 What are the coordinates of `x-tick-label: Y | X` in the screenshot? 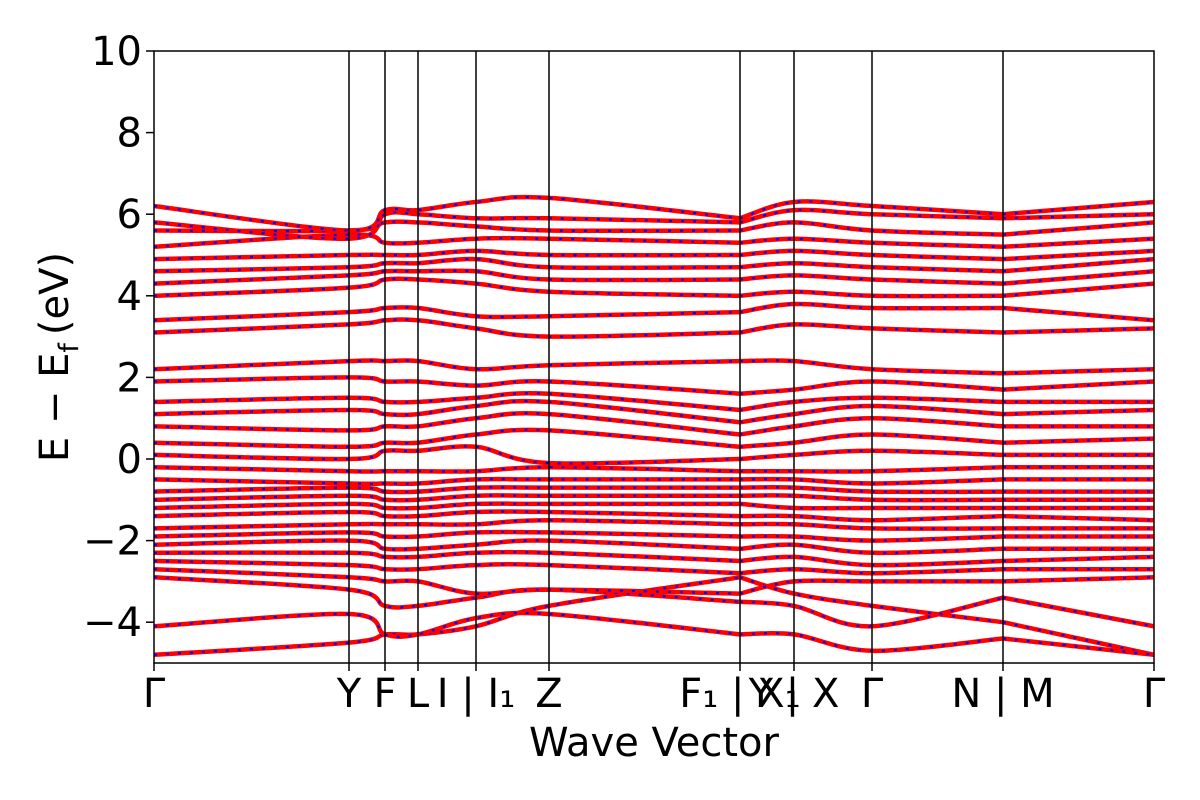 It's located at (794, 694).